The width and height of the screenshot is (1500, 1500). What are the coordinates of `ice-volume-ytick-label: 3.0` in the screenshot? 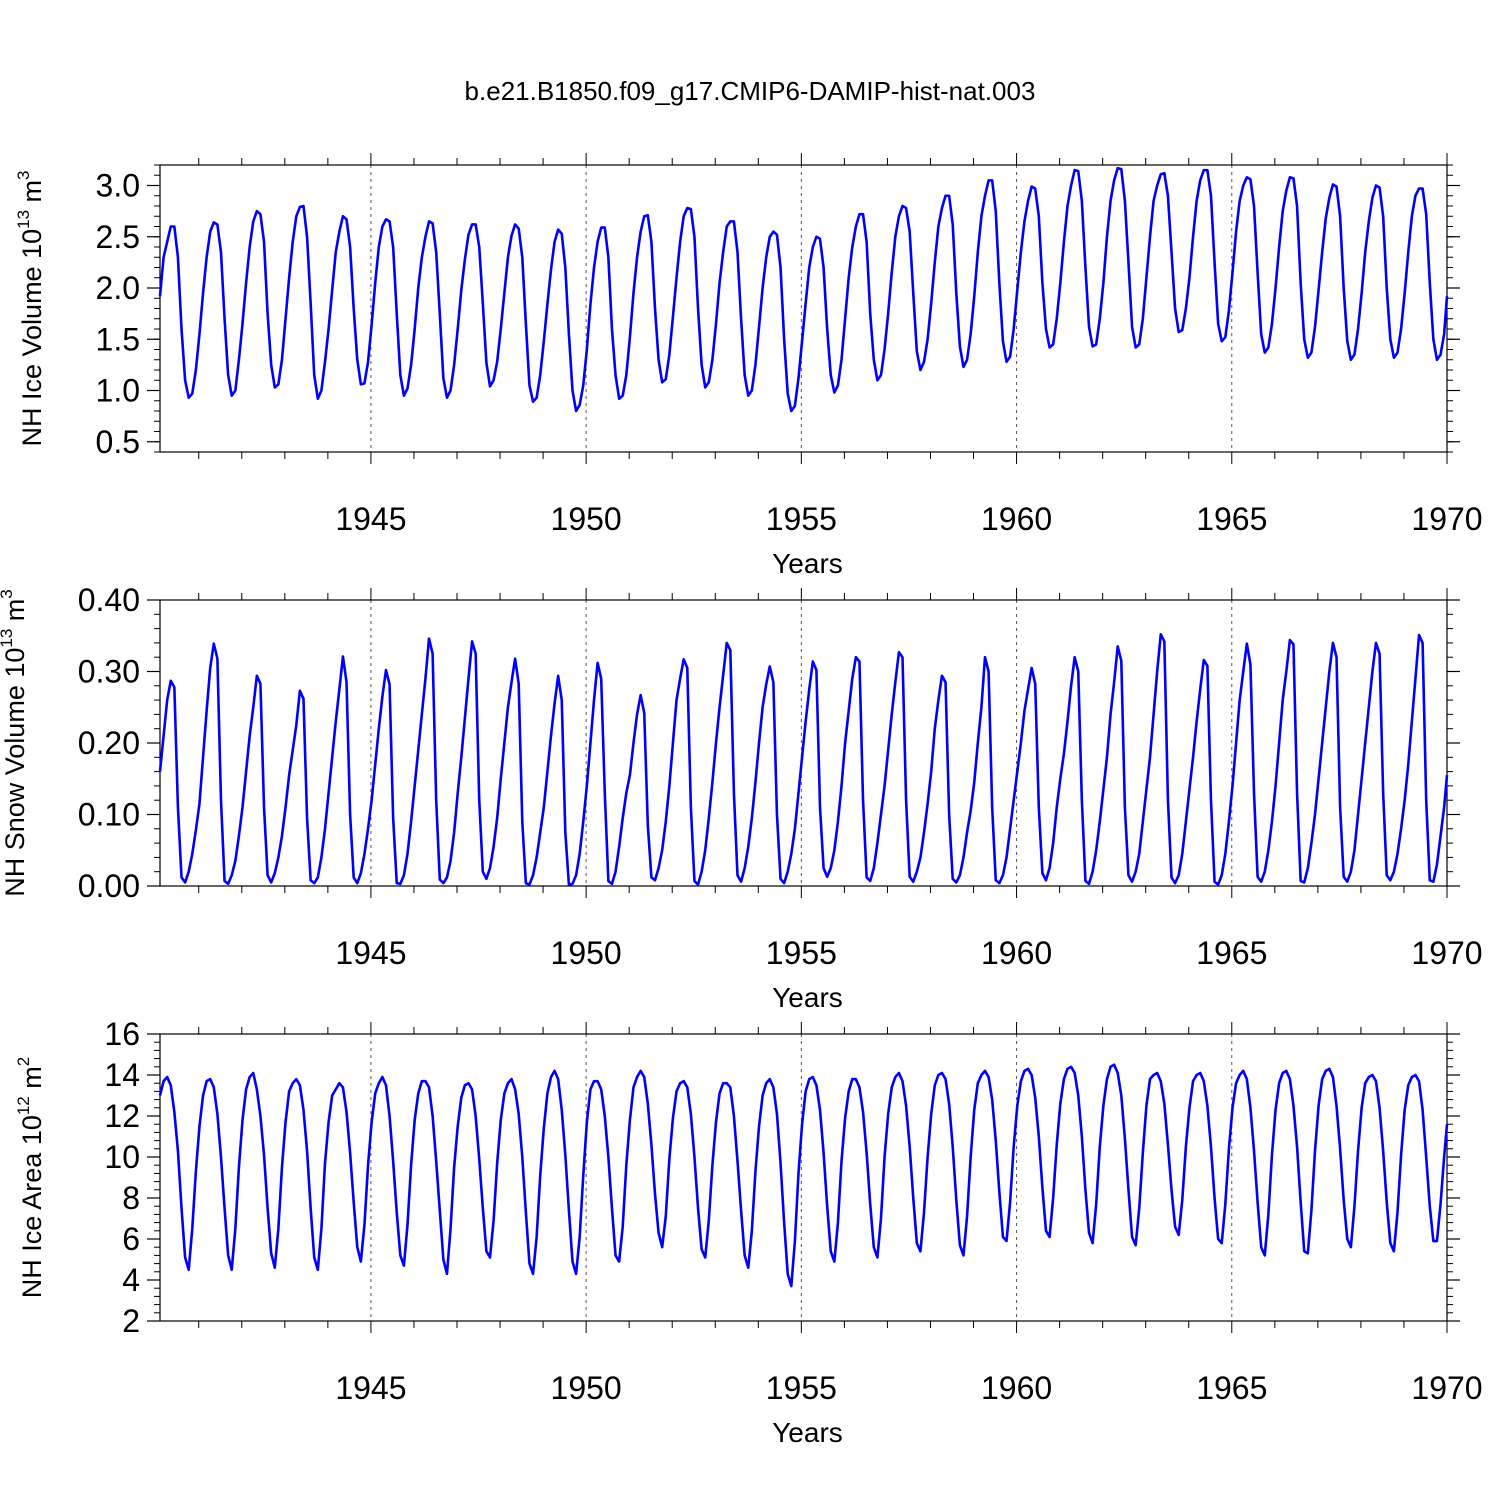 It's located at (118, 186).